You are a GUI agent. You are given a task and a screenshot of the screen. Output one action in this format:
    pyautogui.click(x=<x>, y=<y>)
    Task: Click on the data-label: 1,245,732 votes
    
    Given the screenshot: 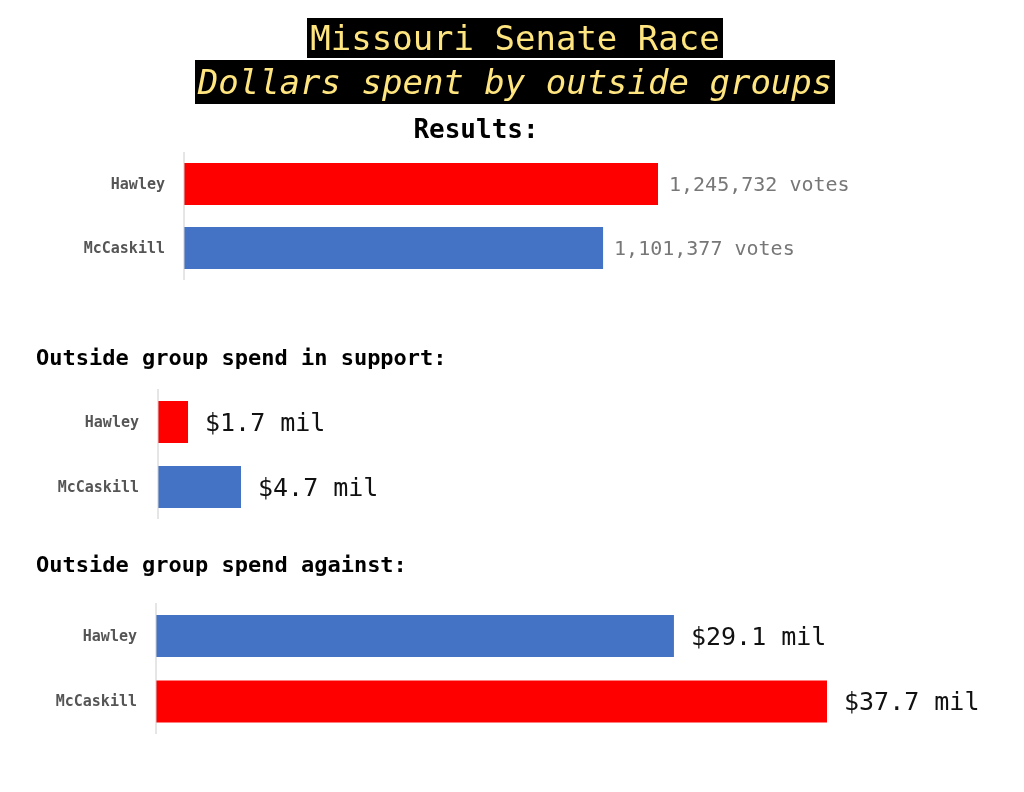 What is the action you would take?
    pyautogui.click(x=759, y=184)
    